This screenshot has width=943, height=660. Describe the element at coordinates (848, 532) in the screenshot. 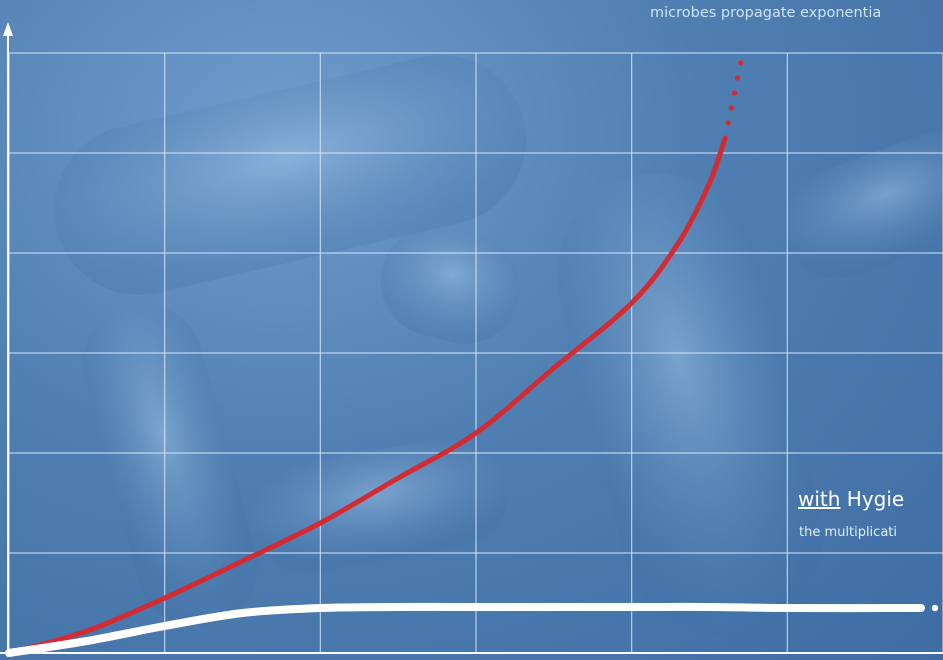

I see `multiplication-subtitle: the multiplicati` at that location.